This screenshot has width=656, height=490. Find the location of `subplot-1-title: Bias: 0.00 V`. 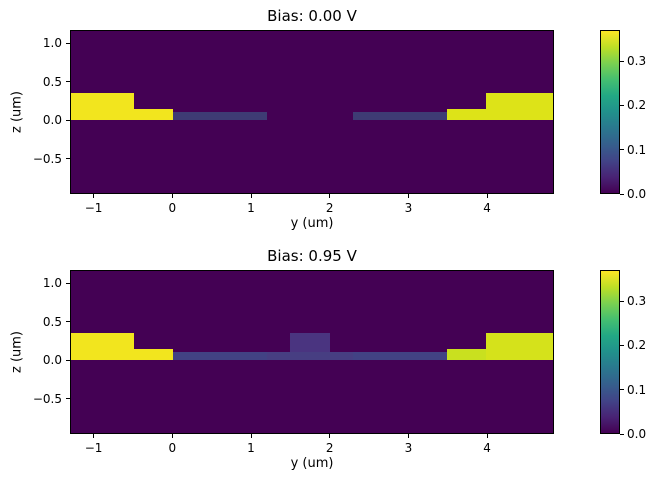

subplot-1-title: Bias: 0.00 V is located at coordinates (312, 16).